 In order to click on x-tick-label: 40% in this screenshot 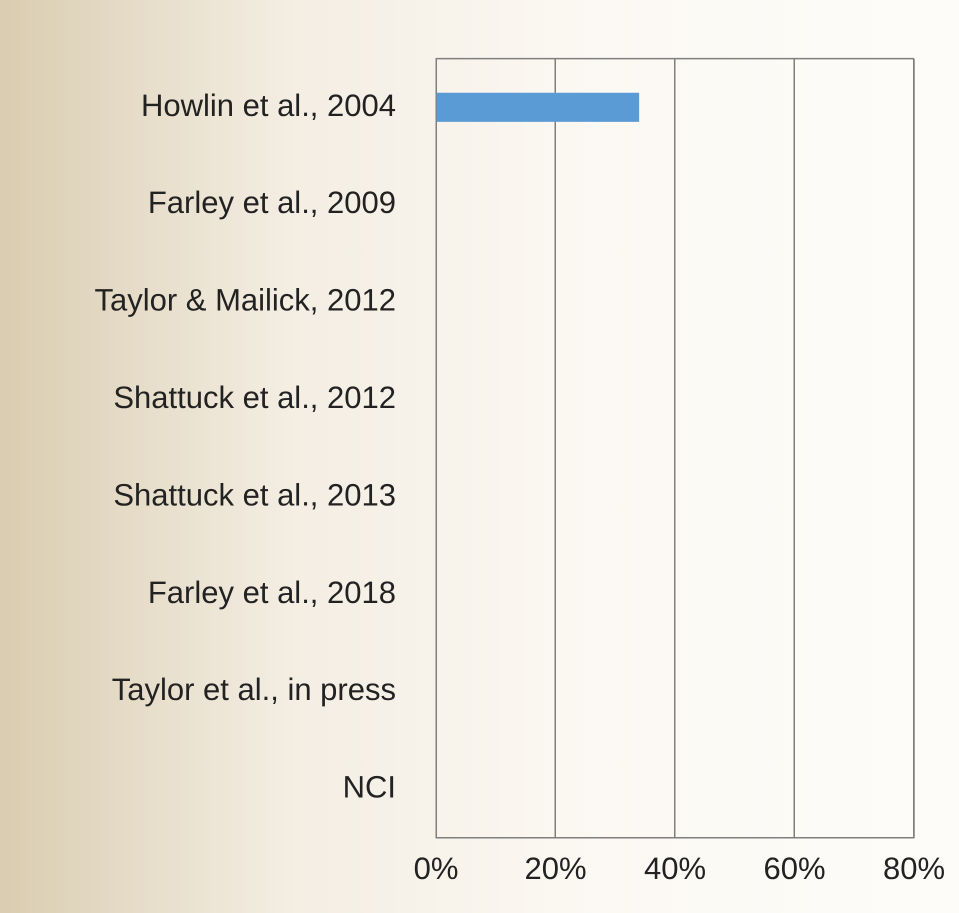, I will do `click(675, 868)`.